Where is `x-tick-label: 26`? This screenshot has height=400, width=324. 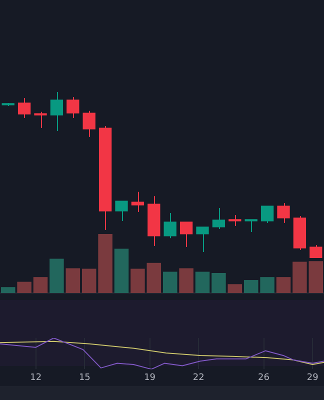 x-tick-label: 26 is located at coordinates (264, 377).